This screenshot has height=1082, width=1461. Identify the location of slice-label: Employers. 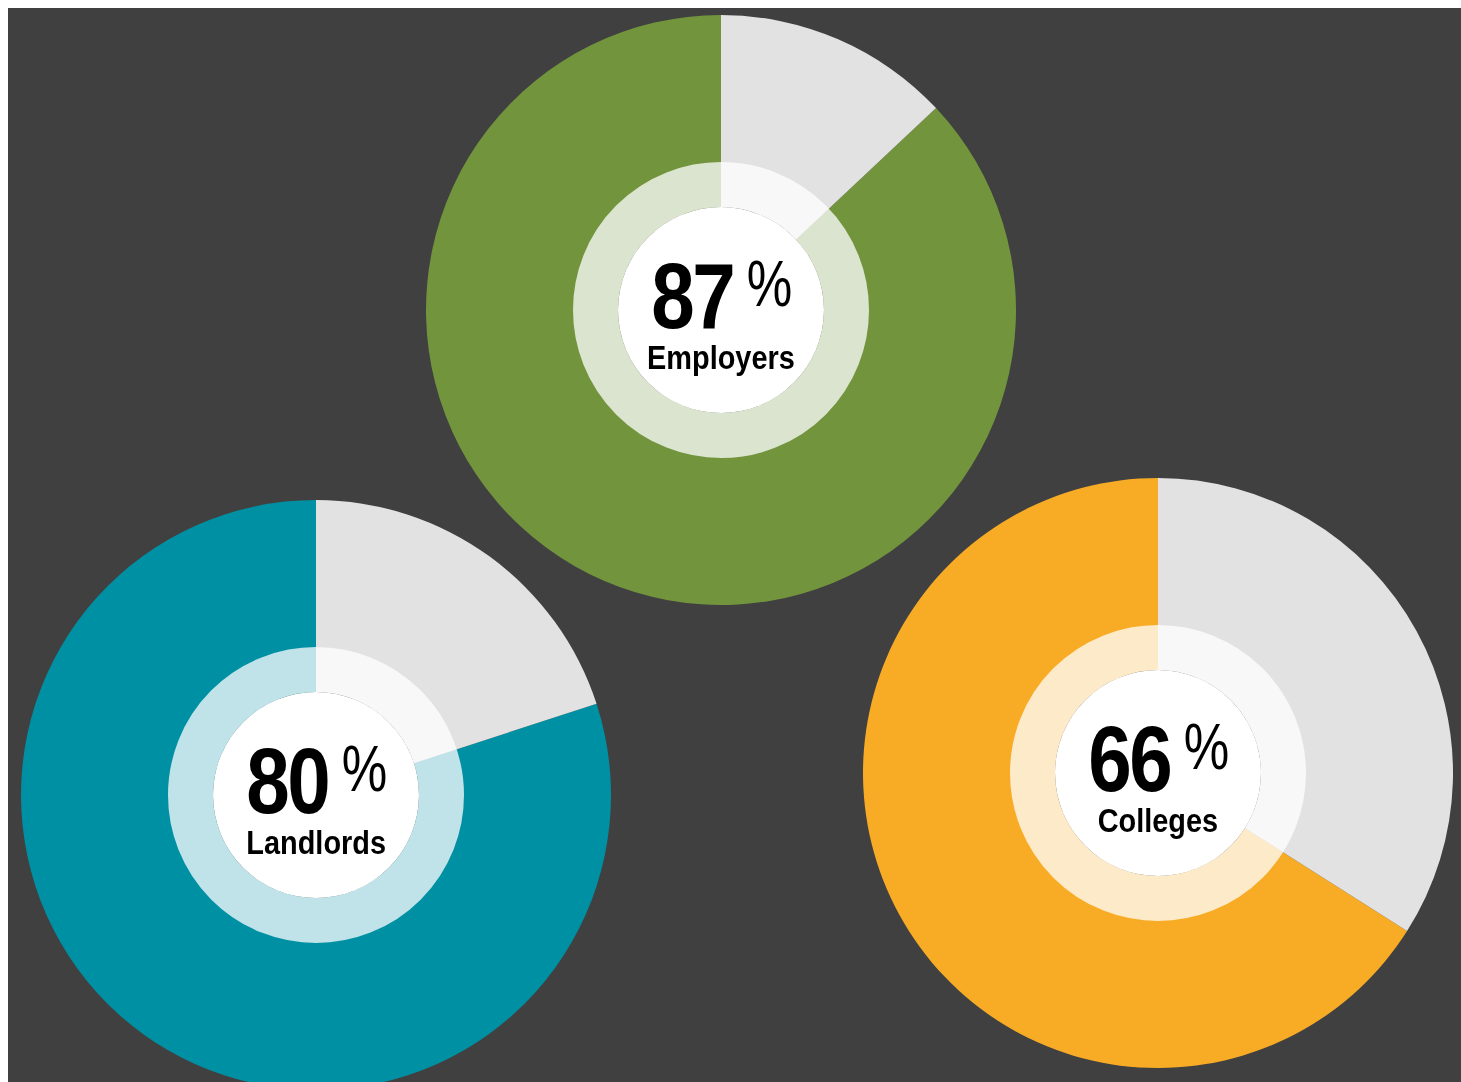
(721, 357).